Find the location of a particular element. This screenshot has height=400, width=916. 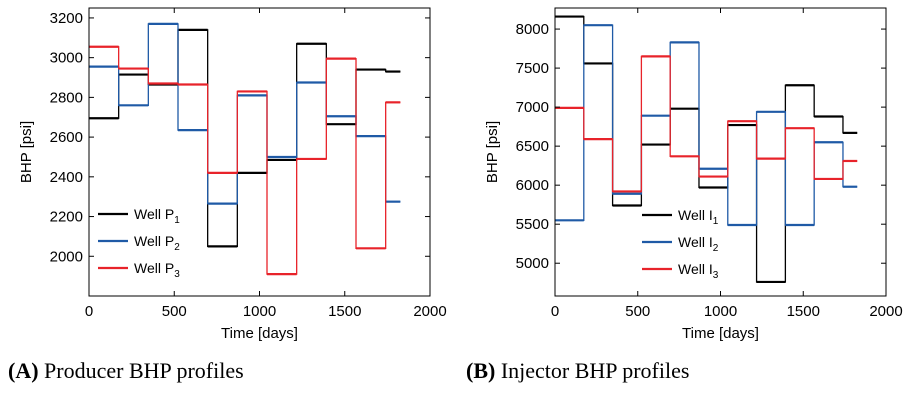

caption-b-text: Injector BHP profiles is located at coordinates (595, 370).